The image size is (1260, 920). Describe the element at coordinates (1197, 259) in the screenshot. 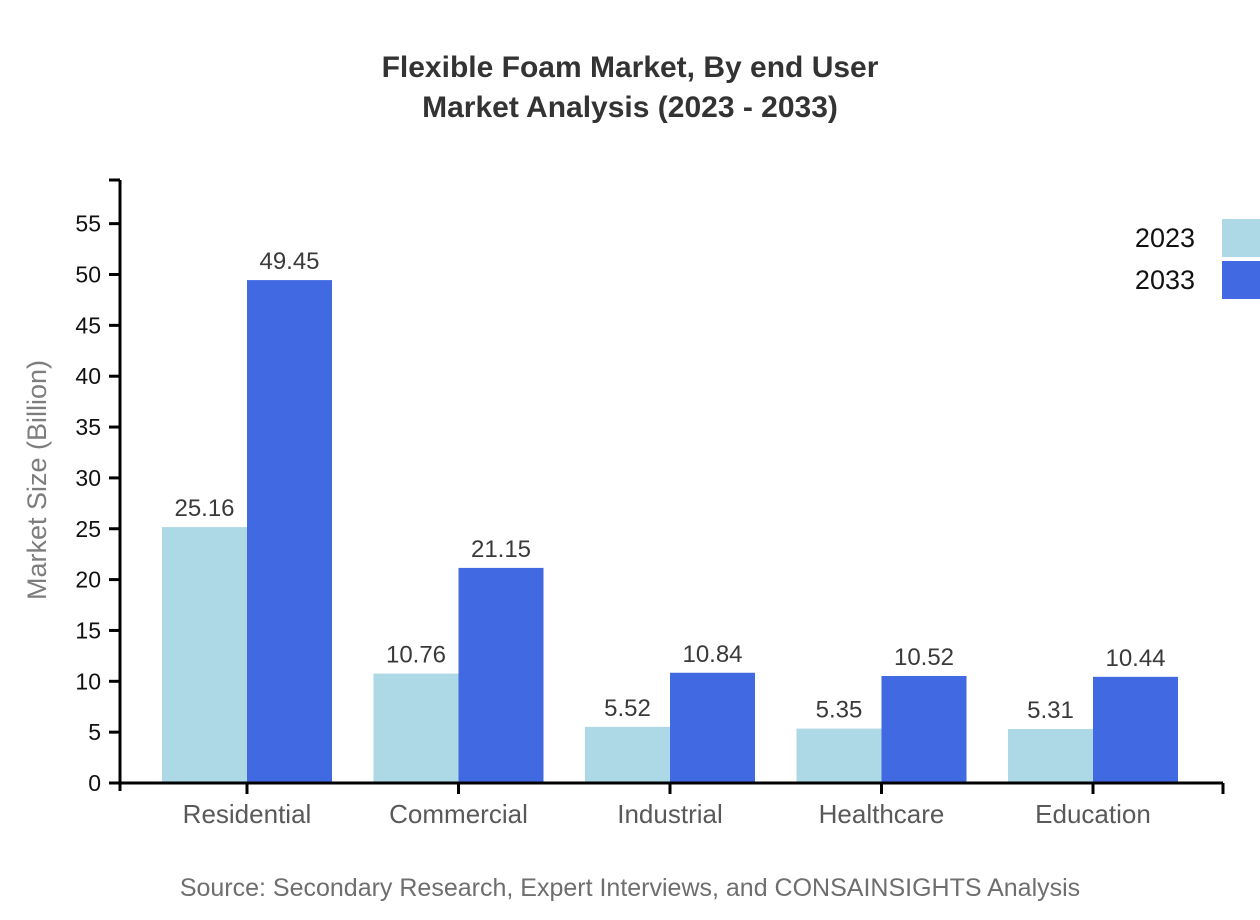

I see `legend: 2023 2033` at that location.